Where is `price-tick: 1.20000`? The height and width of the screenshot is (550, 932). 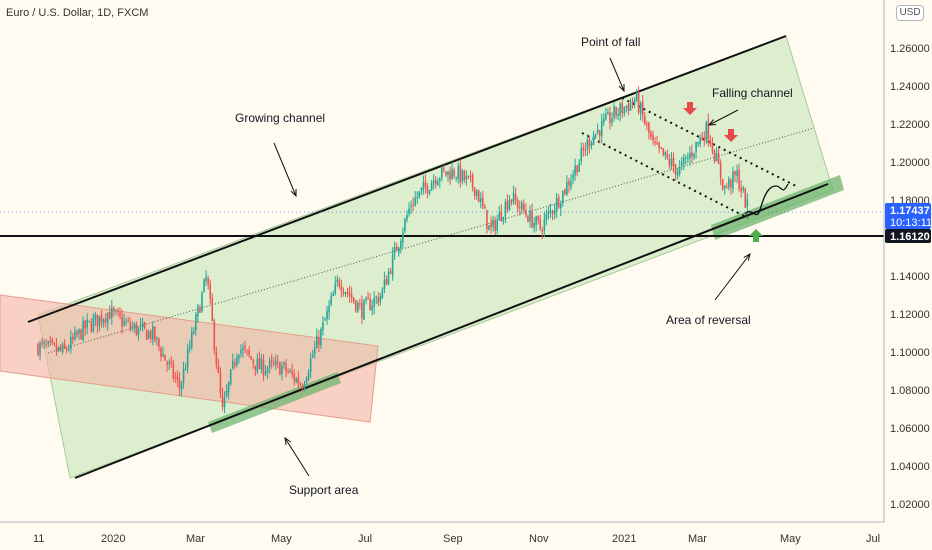
price-tick: 1.20000 is located at coordinates (910, 163).